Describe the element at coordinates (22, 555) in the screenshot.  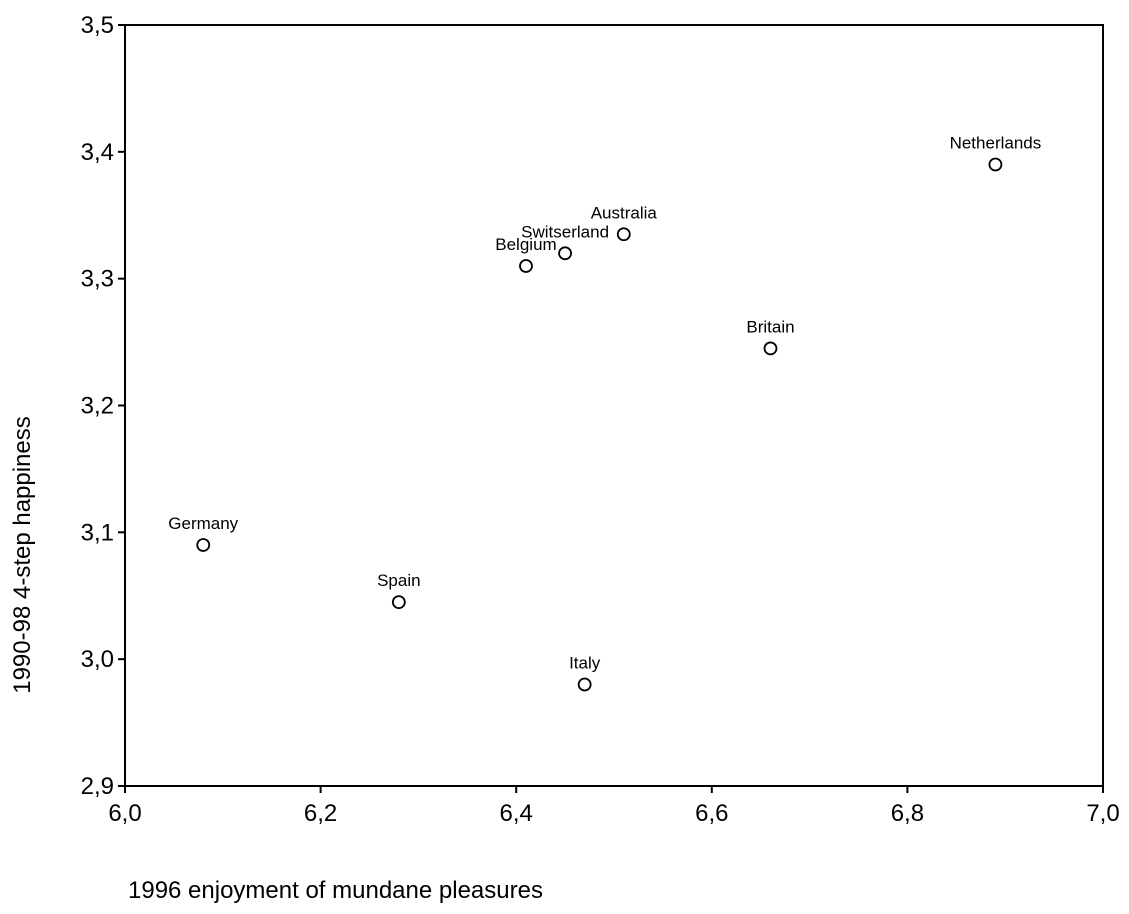
I see `y-axis-title: 1990-98 4-step happiness` at that location.